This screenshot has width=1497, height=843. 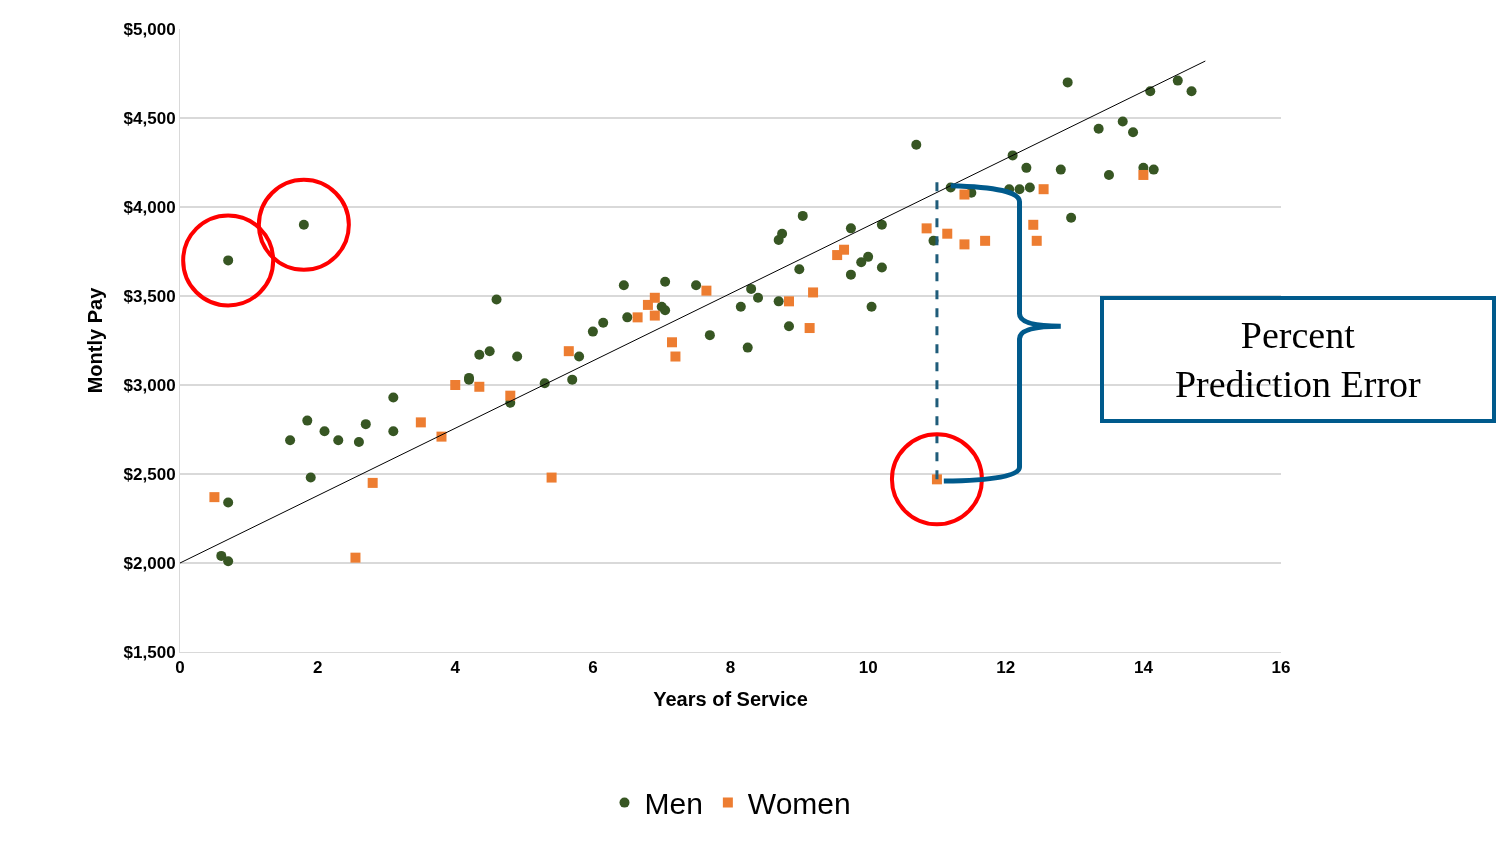 What do you see at coordinates (149, 296) in the screenshot?
I see `y-tick-label: $3,500` at bounding box center [149, 296].